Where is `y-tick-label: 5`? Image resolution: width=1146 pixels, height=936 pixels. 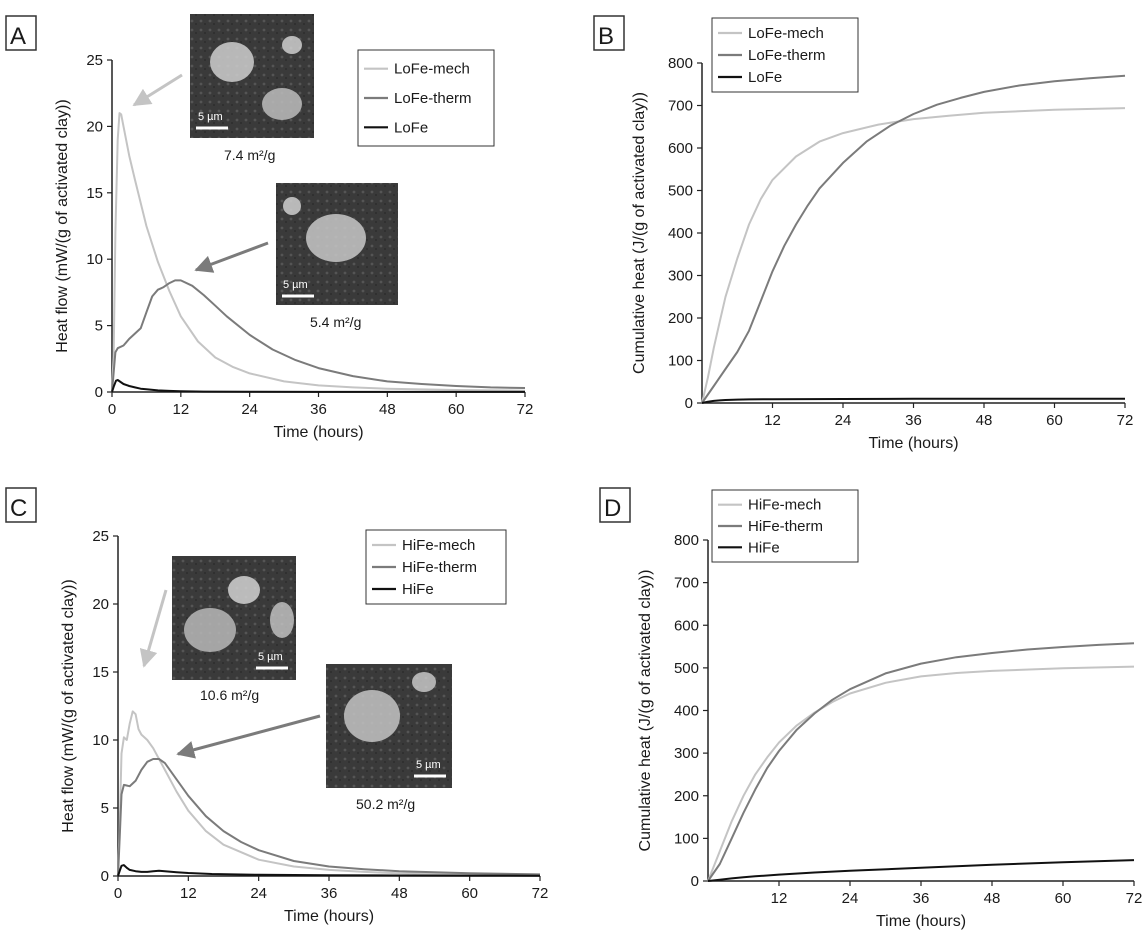 y-tick-label: 5 is located at coordinates (99, 326).